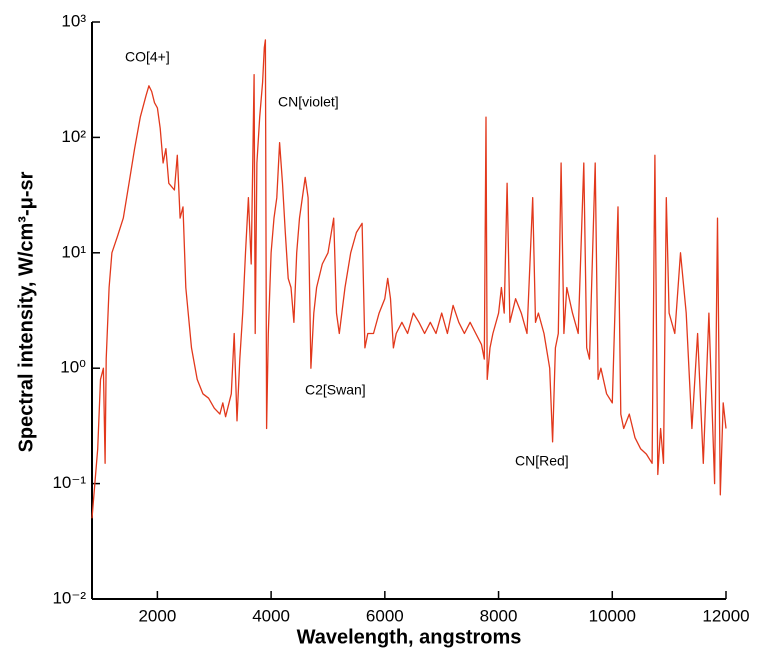 The width and height of the screenshot is (759, 666). What do you see at coordinates (335, 390) in the screenshot?
I see `annotation: C2[Swan]` at bounding box center [335, 390].